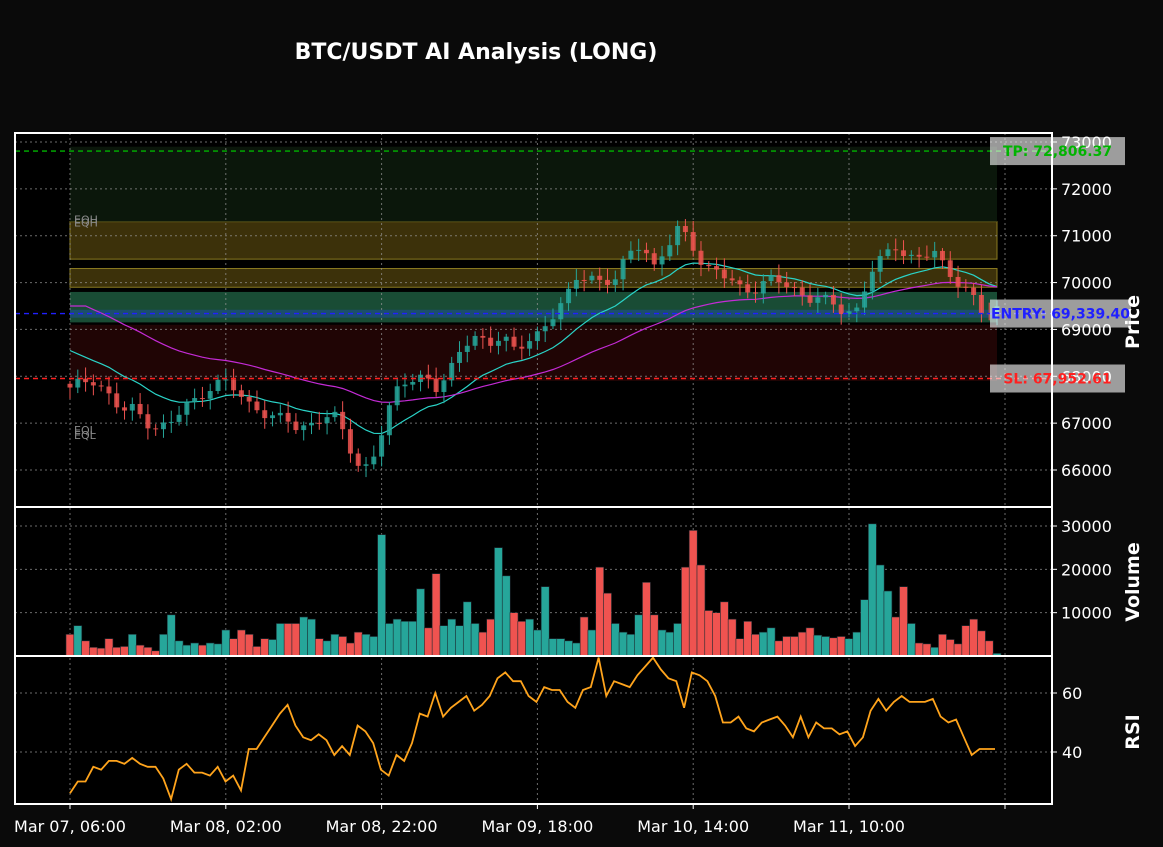 Image resolution: width=1163 pixels, height=847 pixels. Describe the element at coordinates (226, 826) in the screenshot. I see `x-tick-label: Mar 08, 02:00` at that location.